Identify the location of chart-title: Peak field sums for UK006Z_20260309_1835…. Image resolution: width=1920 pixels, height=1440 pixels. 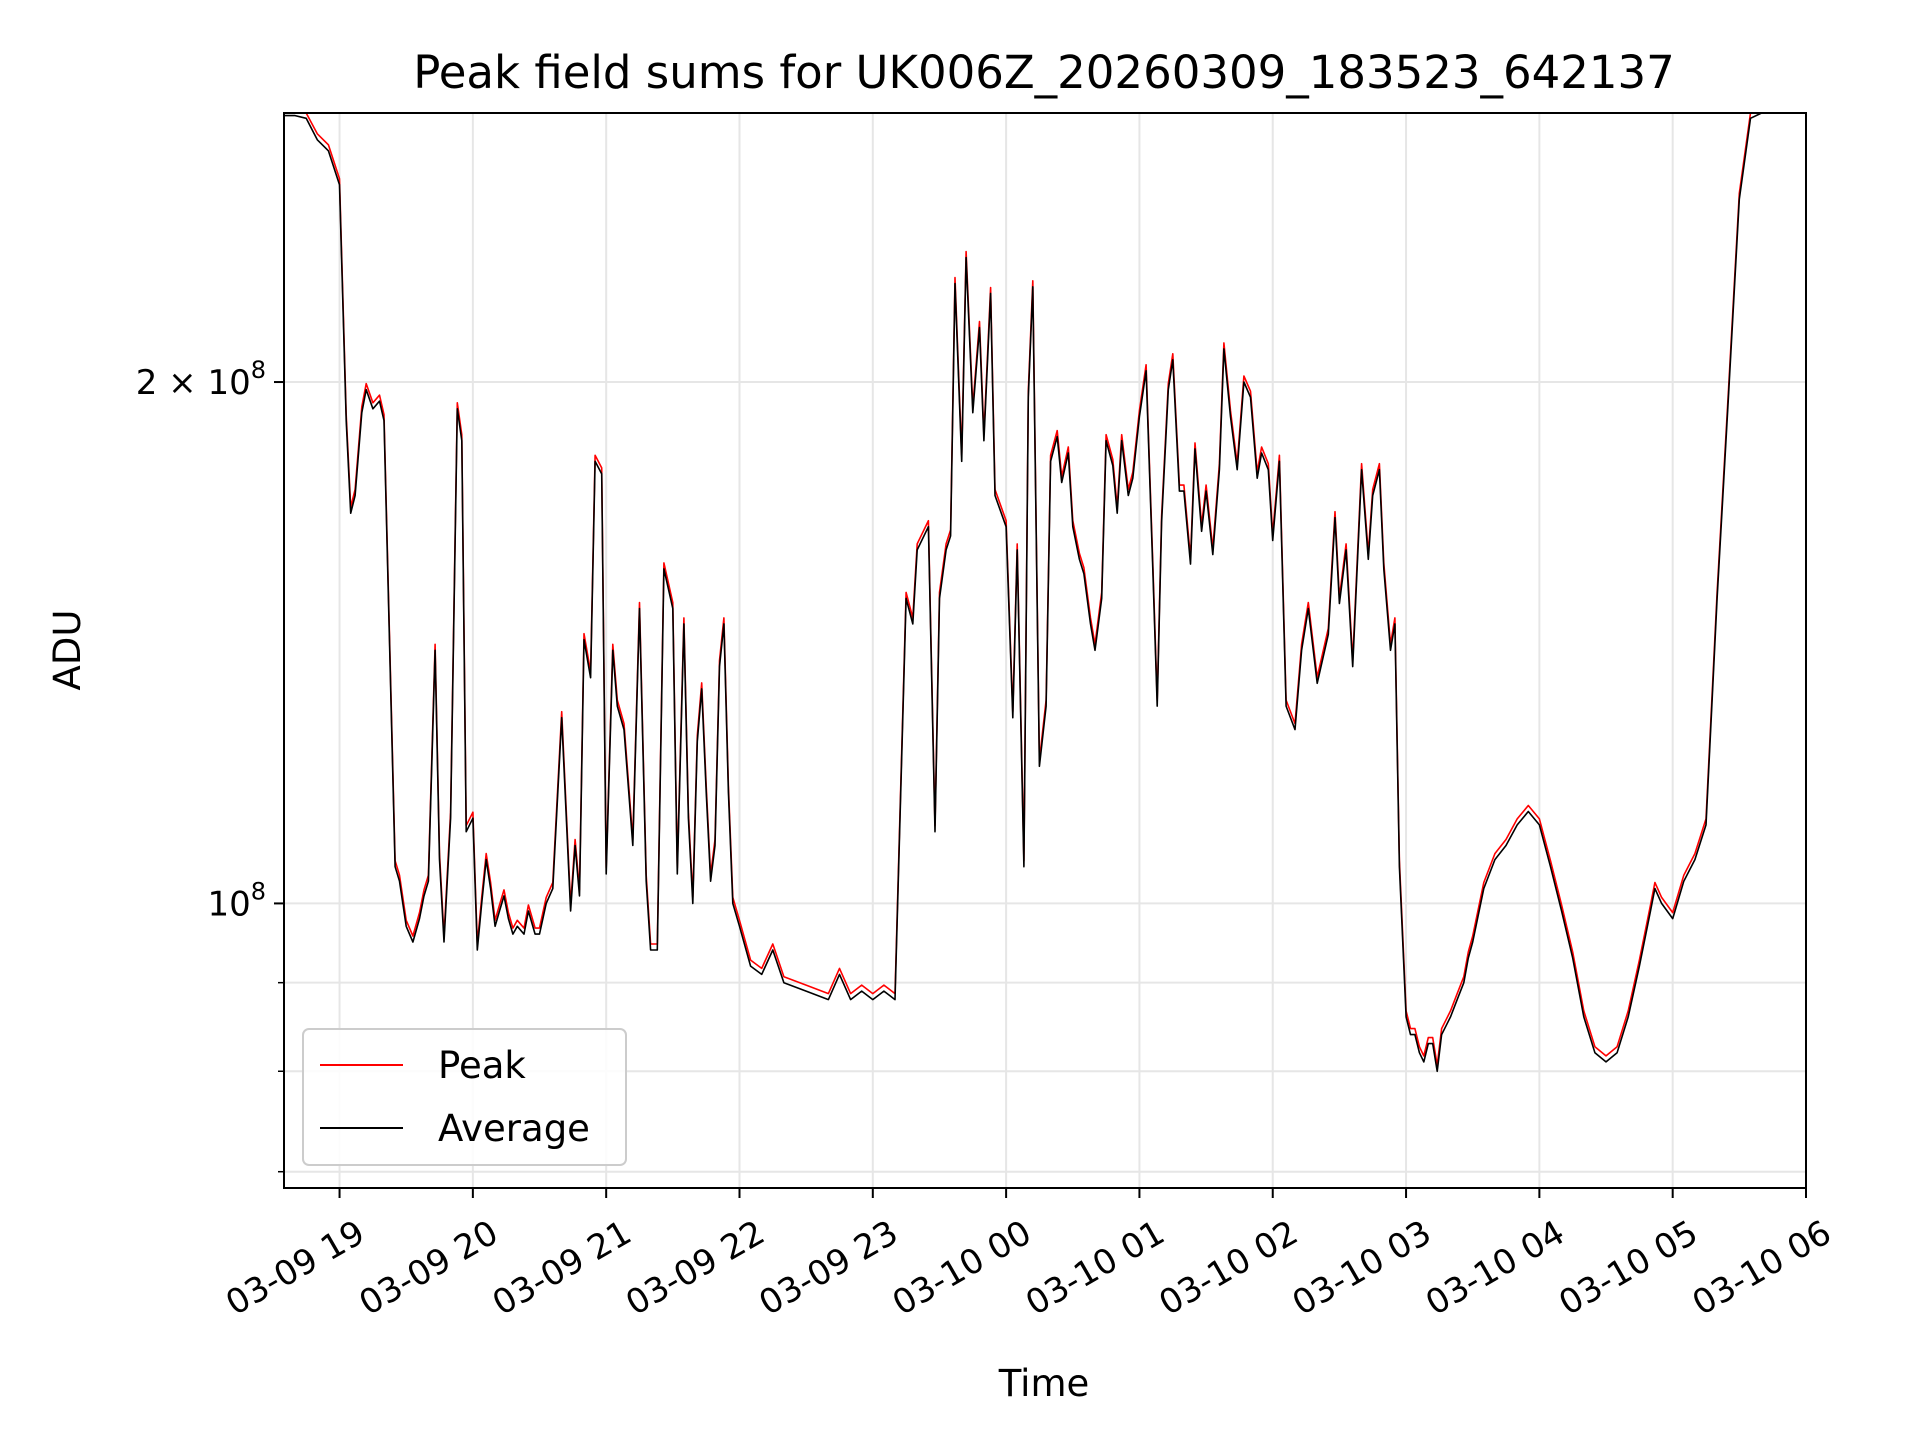
(1044, 72).